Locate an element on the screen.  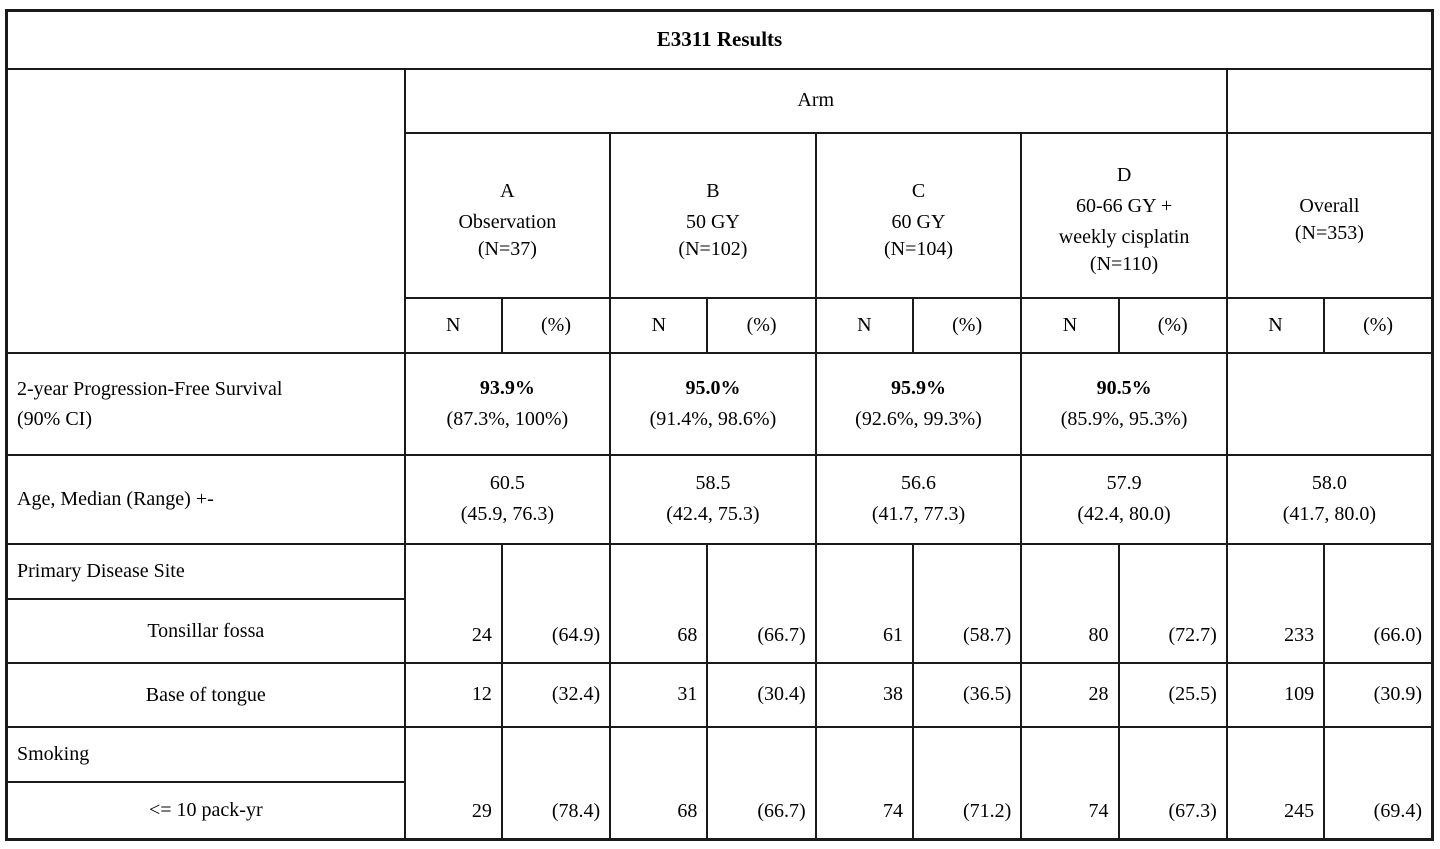
arm-c-name-block: C 60 GY is located at coordinates (919, 207).